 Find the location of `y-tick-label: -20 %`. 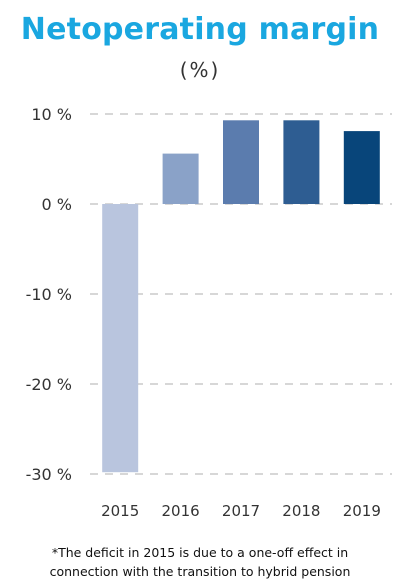

y-tick-label: -20 % is located at coordinates (49, 384).